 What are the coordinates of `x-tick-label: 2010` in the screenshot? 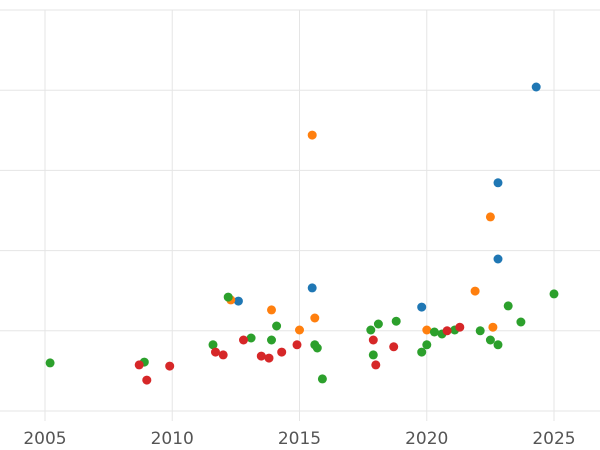 It's located at (172, 439).